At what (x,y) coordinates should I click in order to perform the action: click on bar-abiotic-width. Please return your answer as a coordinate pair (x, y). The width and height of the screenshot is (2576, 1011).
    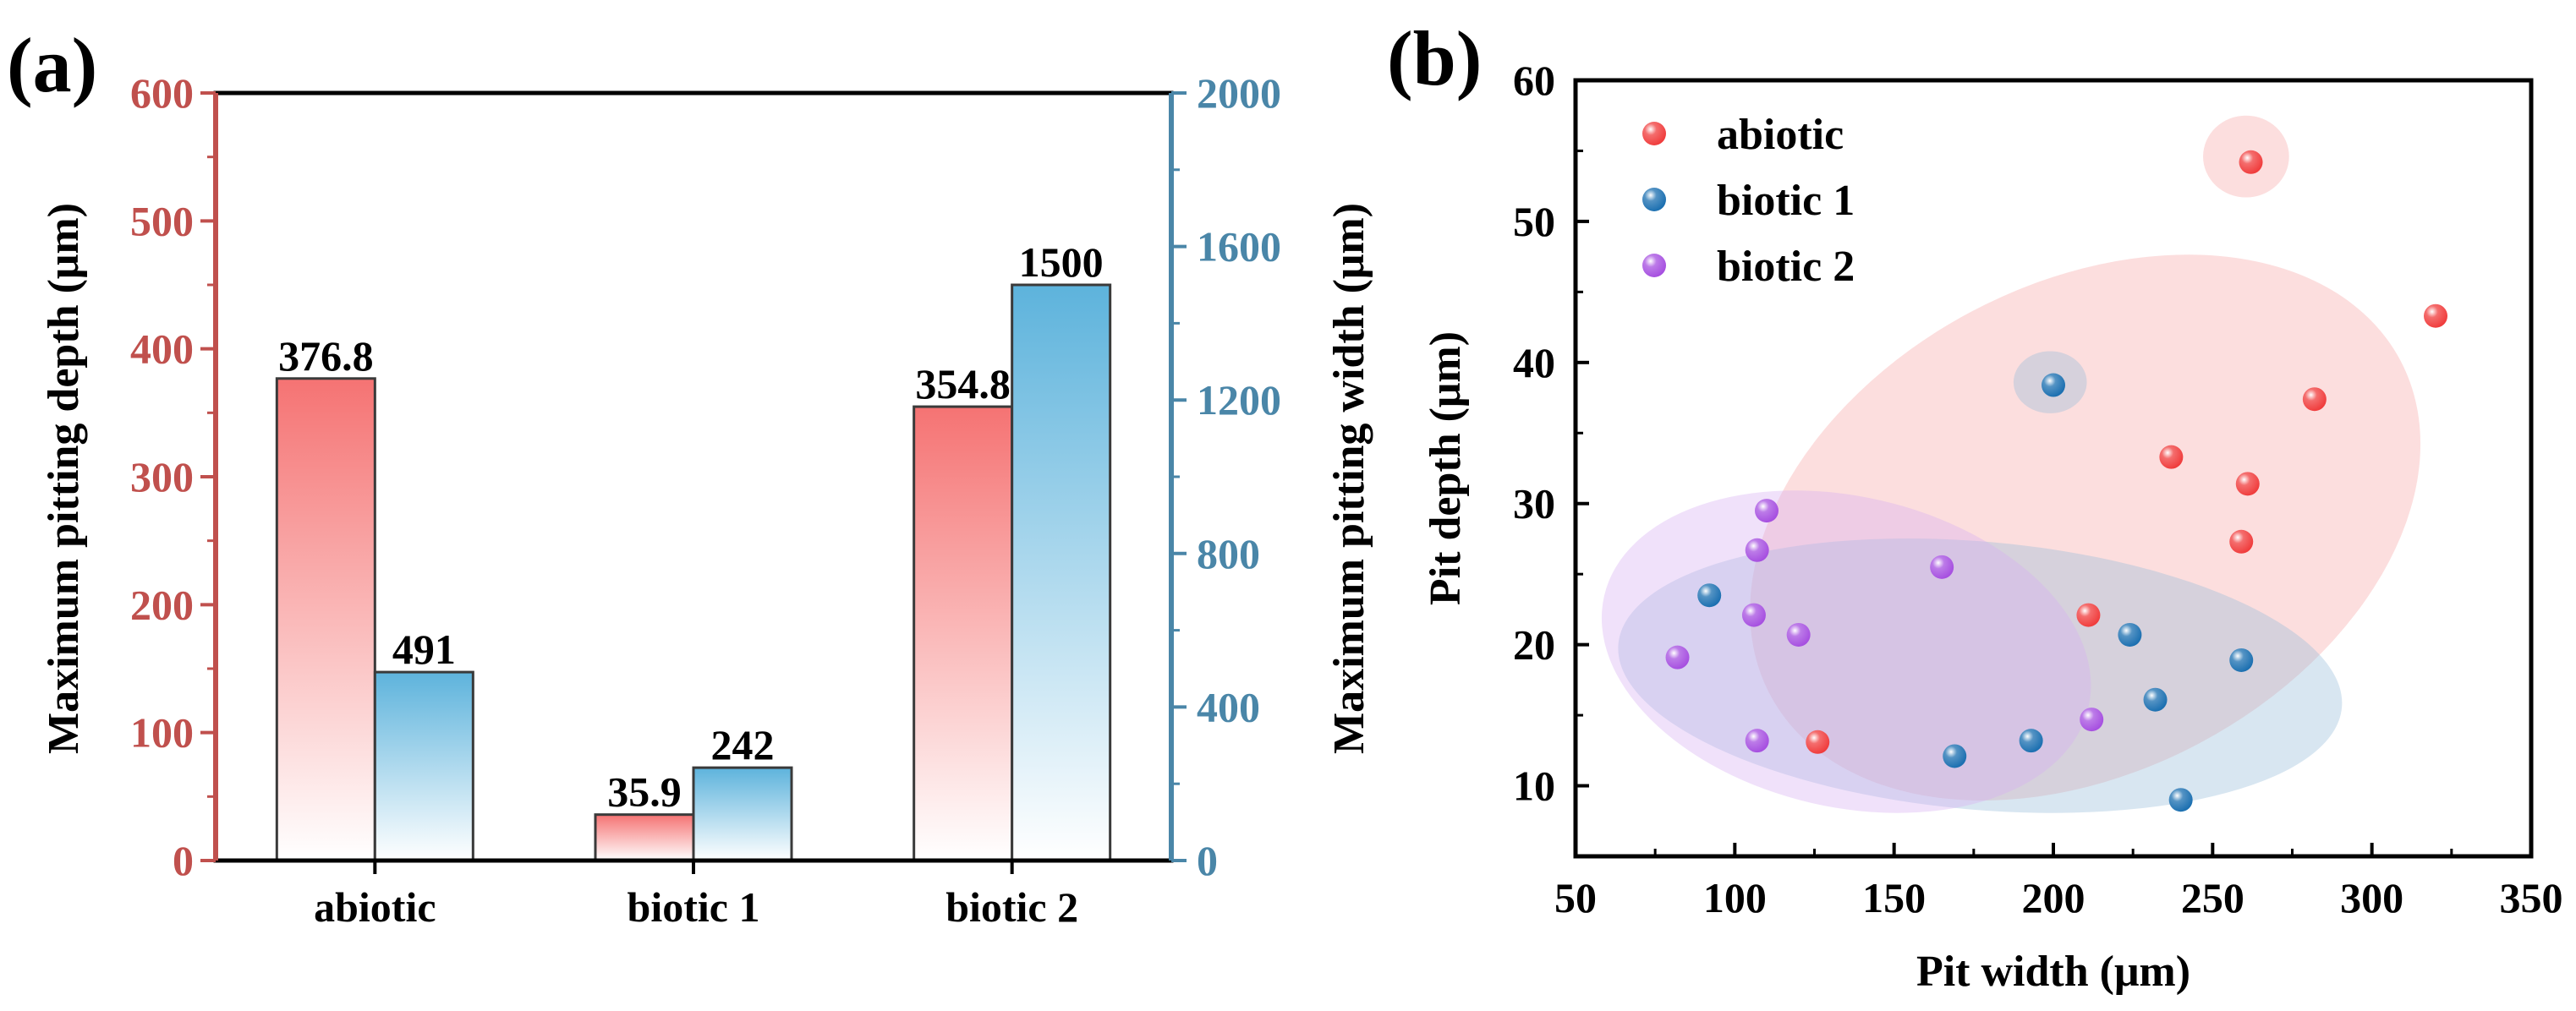
    Looking at the image, I should click on (423, 766).